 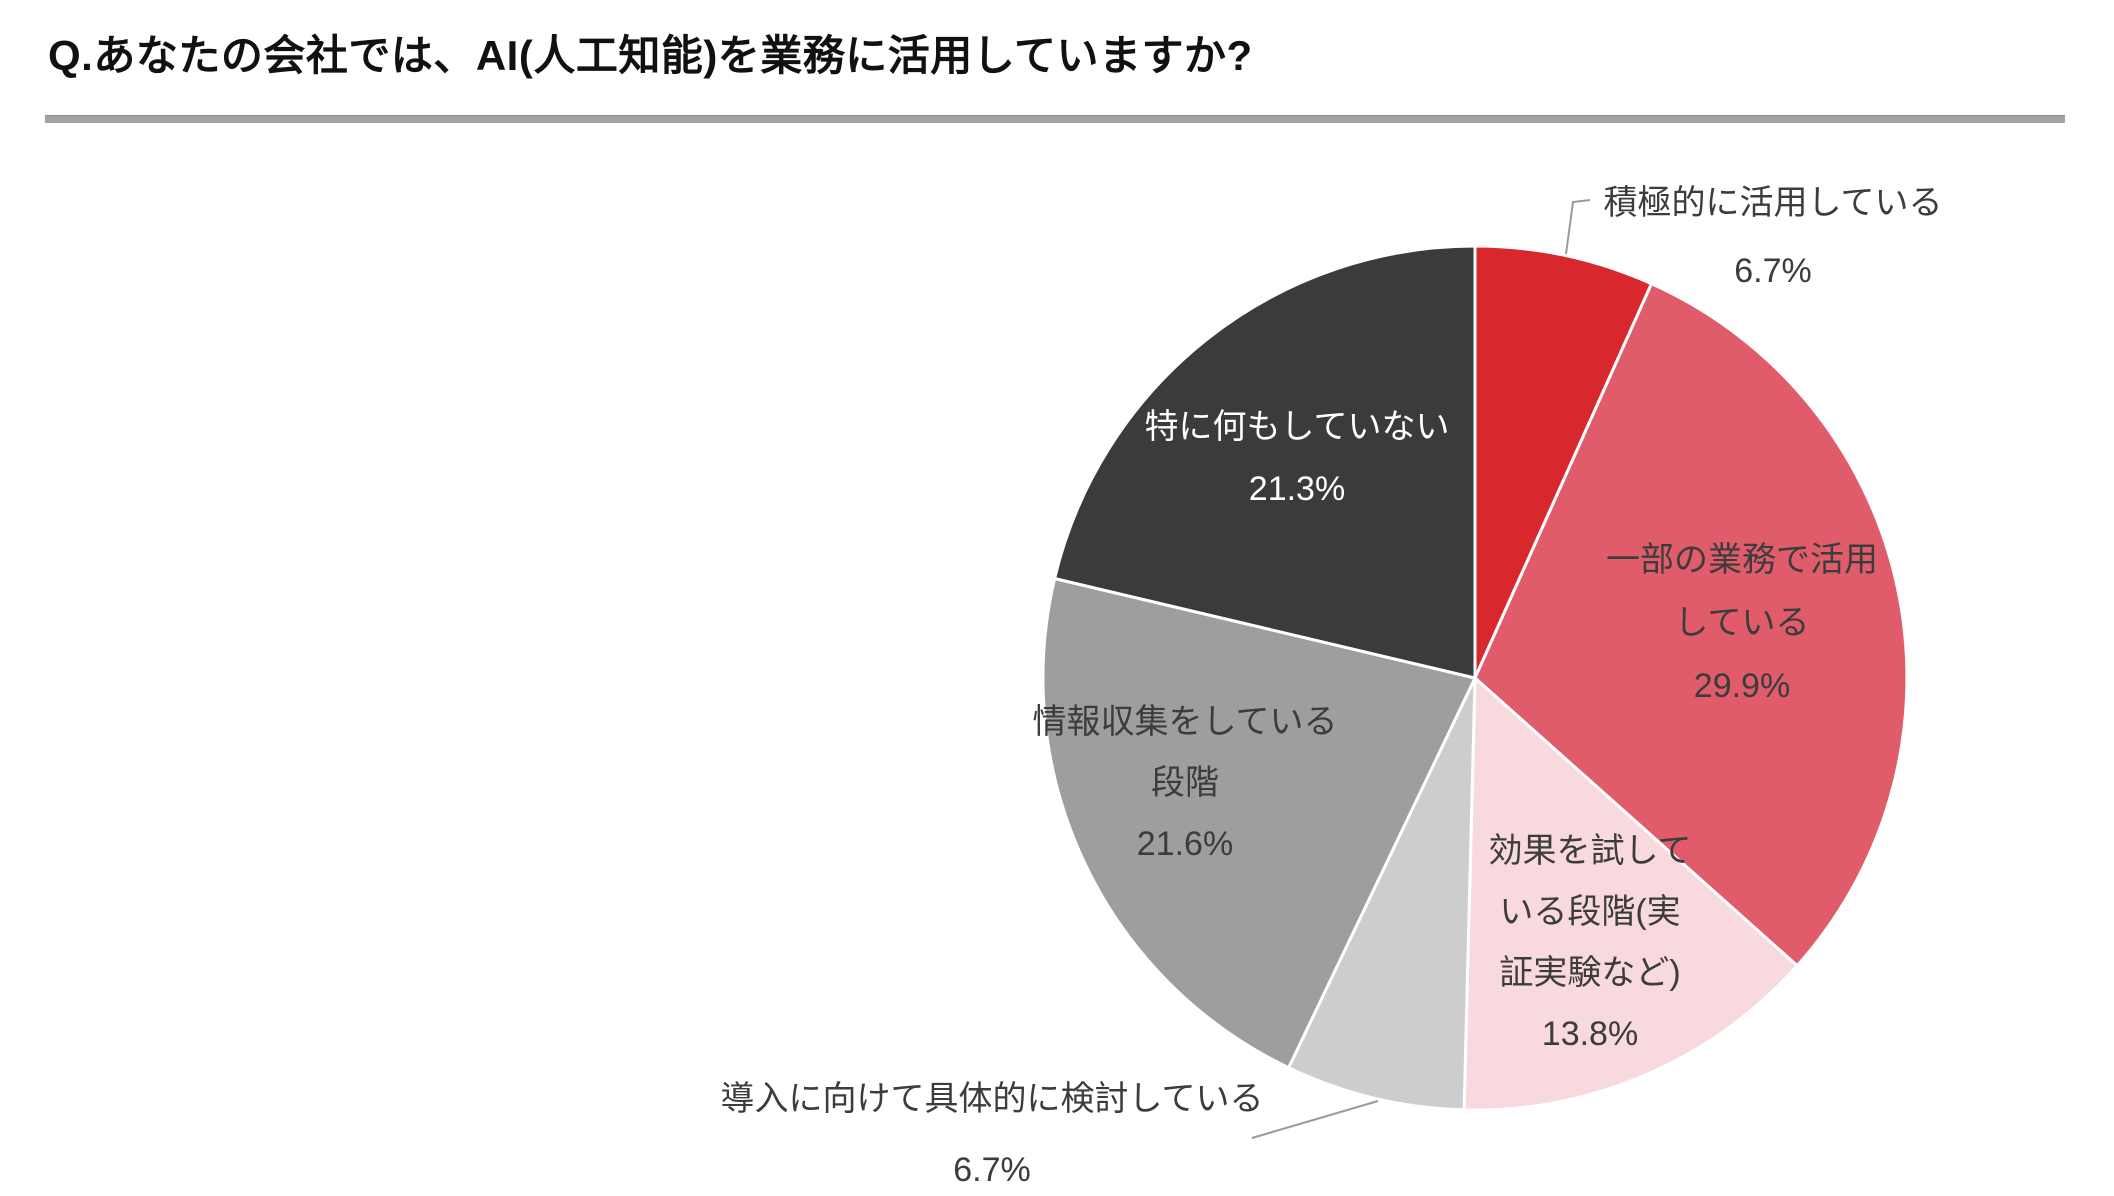 What do you see at coordinates (992, 1099) in the screenshot?
I see `slice-label-4-line-1: 導入に向けて具体的に検討している` at bounding box center [992, 1099].